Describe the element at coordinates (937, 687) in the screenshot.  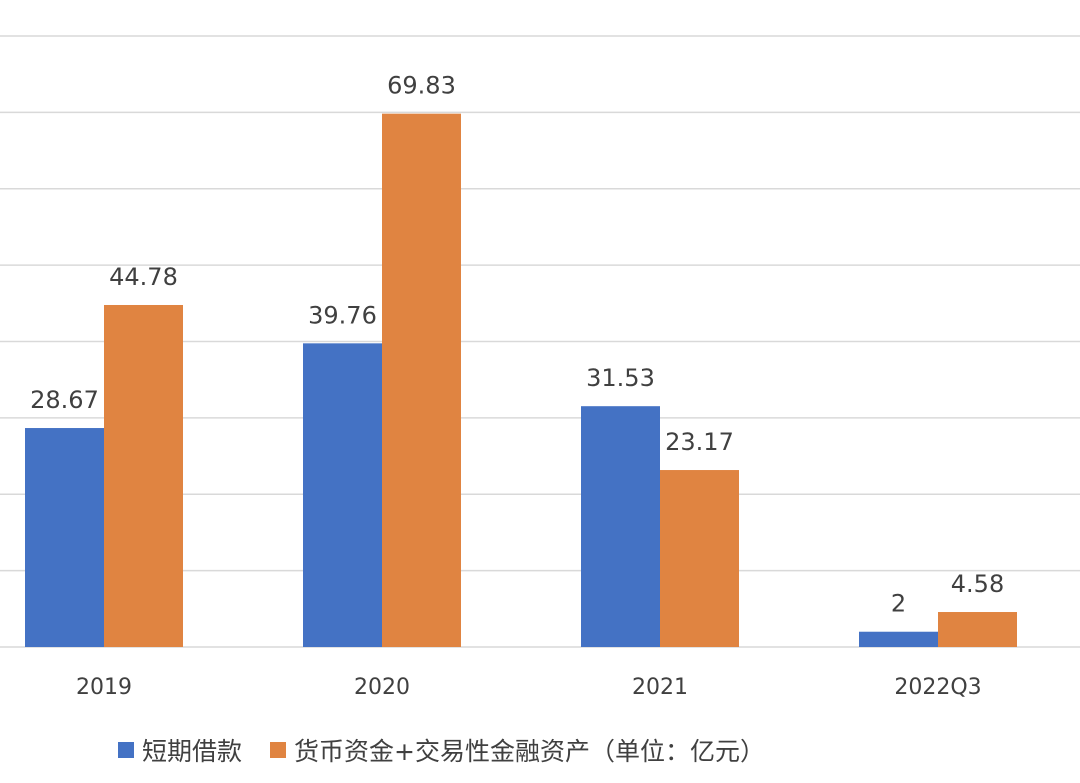
I see `x-tick-2022Q3: 2022Q3` at that location.